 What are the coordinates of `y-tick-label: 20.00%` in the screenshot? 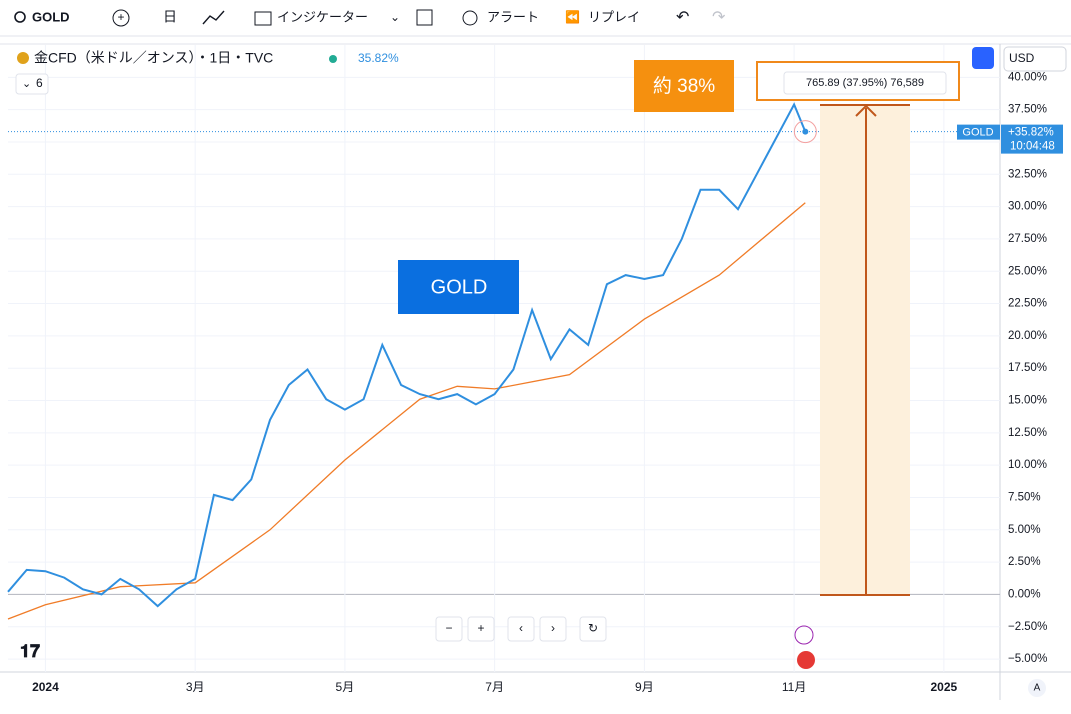 It's located at (1027, 336).